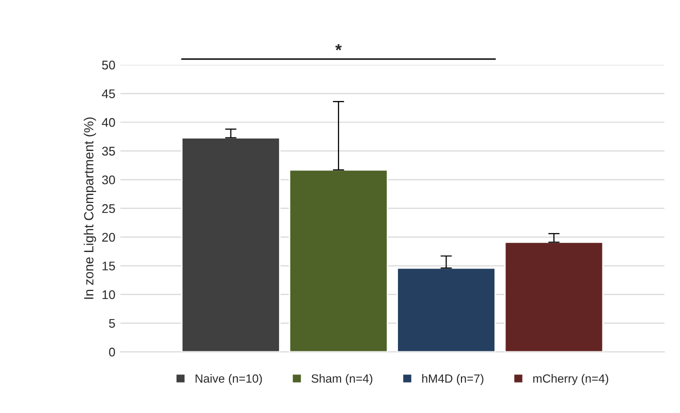 This screenshot has height=413, width=680. I want to click on legend-label: mCherry (n=4), so click(570, 380).